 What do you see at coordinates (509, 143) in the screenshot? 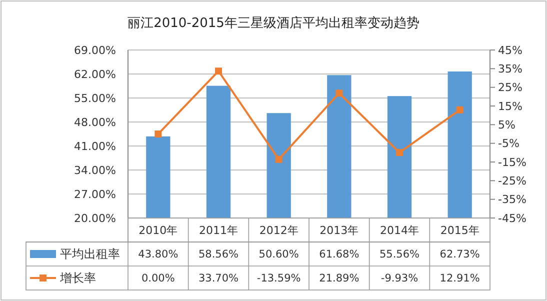
I see `y2-tick-label: -5%` at bounding box center [509, 143].